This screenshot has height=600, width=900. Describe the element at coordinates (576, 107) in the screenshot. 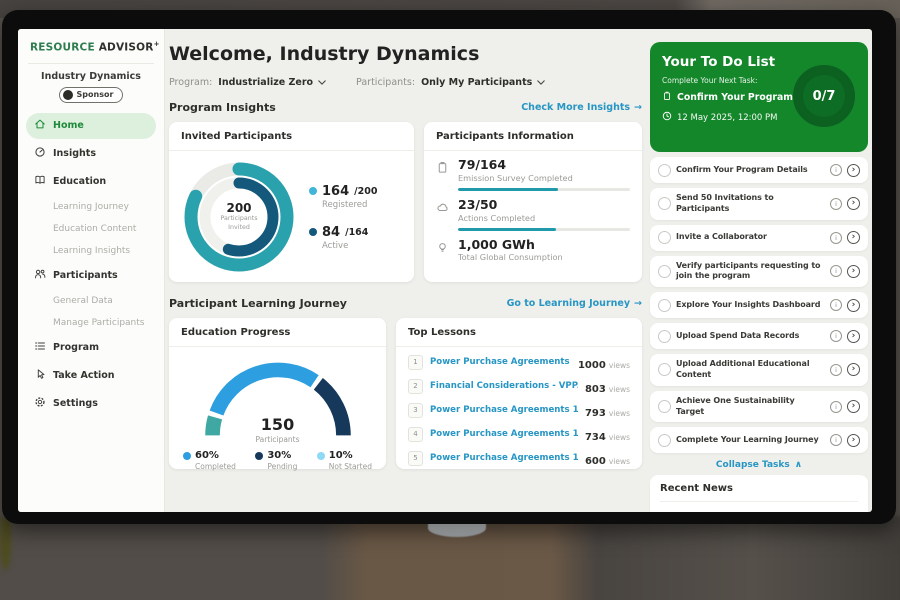

I see `link-label: Check More Insights` at that location.